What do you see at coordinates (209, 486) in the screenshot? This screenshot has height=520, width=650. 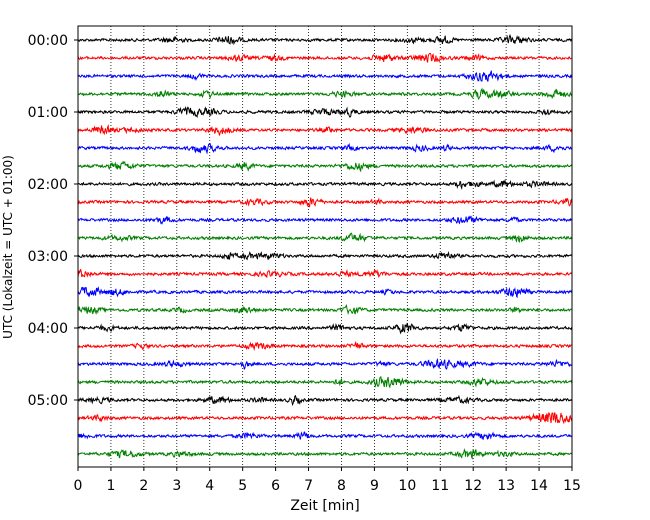 I see `x-tick-label-4: 4` at bounding box center [209, 486].